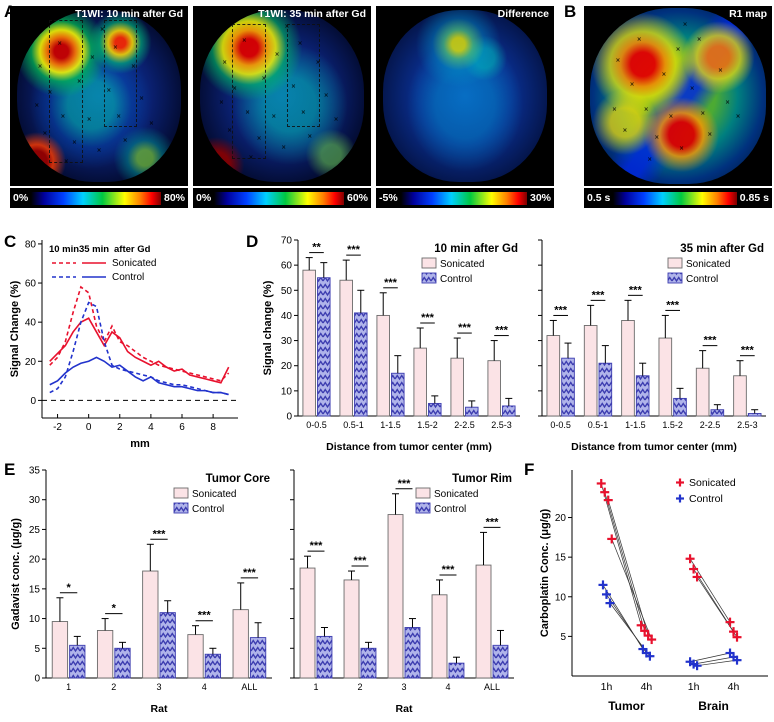 This screenshot has width=774, height=722. What do you see at coordinates (570, 11) in the screenshot?
I see `panel-label-b: B` at bounding box center [570, 11].